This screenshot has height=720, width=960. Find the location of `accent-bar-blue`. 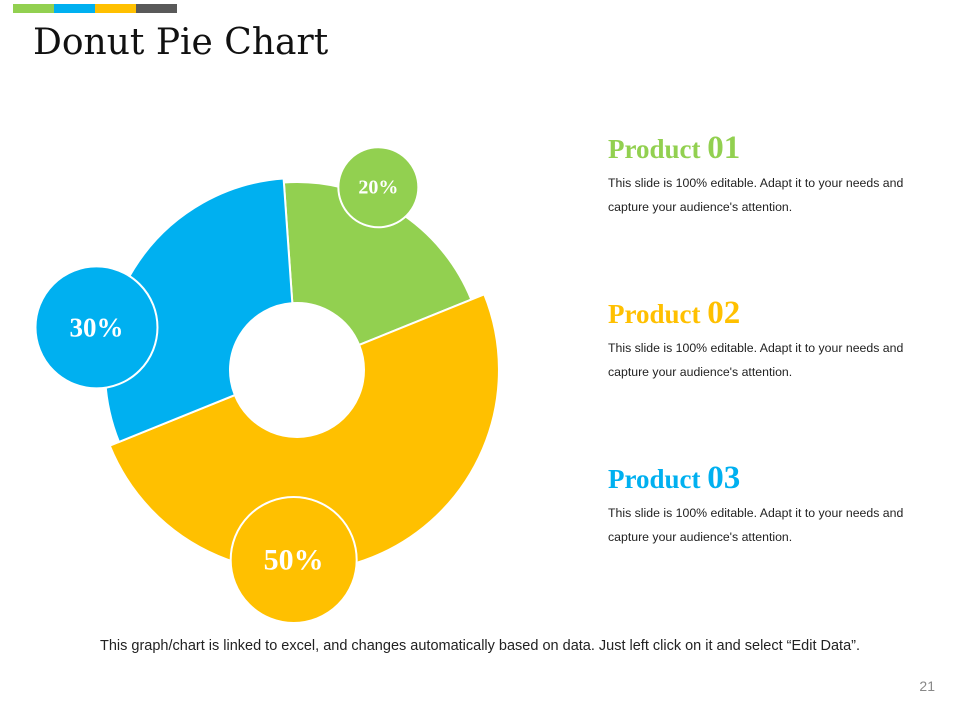

accent-bar-blue is located at coordinates (74, 8).